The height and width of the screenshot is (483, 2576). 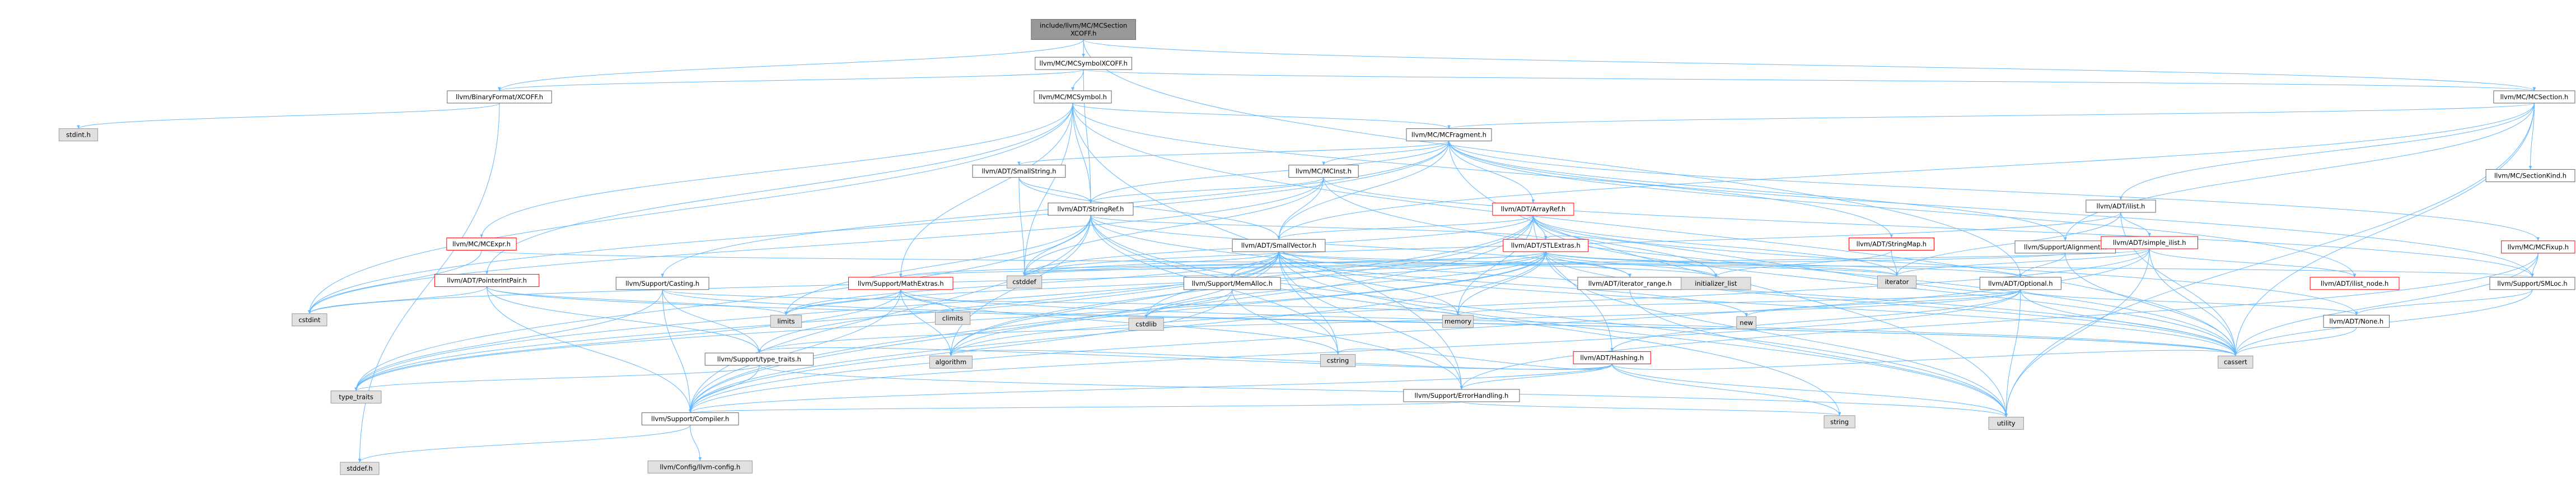 I want to click on edge-ilist-to-iterator, so click(x=2008, y=244).